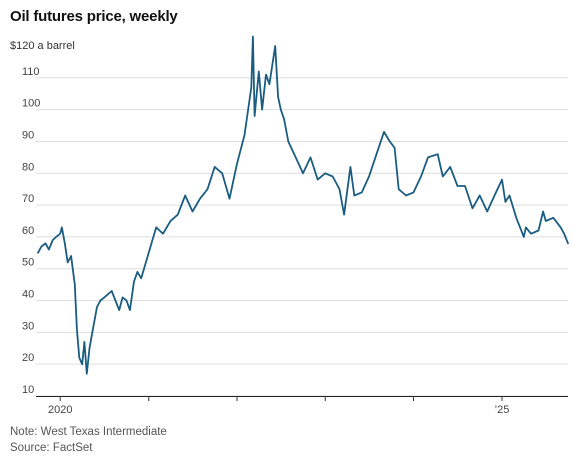  I want to click on y-tick-label: 100, so click(31, 104).